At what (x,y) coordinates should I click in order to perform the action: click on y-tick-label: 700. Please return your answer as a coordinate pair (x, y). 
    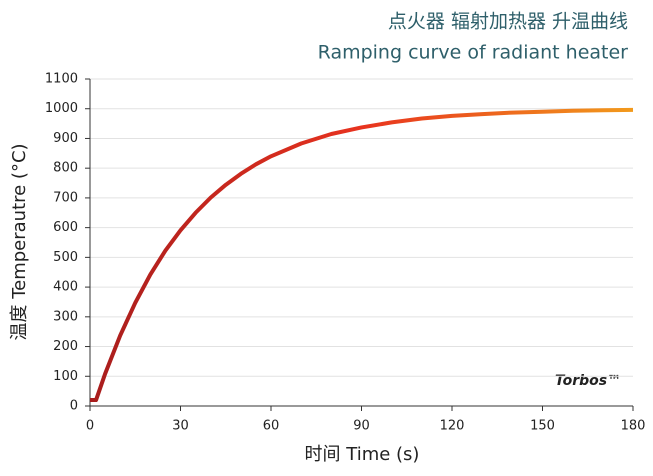
    Looking at the image, I should click on (65, 197).